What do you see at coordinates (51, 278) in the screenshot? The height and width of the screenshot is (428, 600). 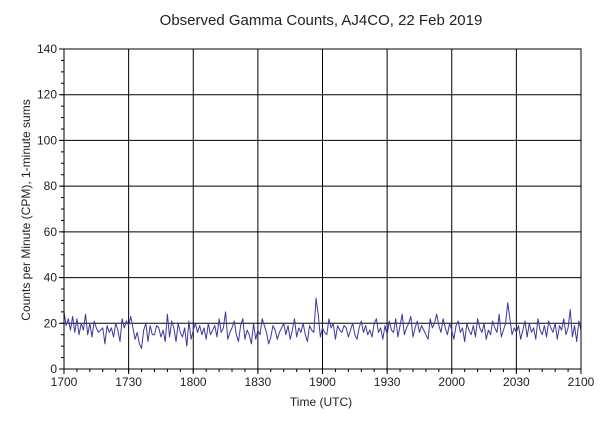 I see `y-tick-label: 40` at bounding box center [51, 278].